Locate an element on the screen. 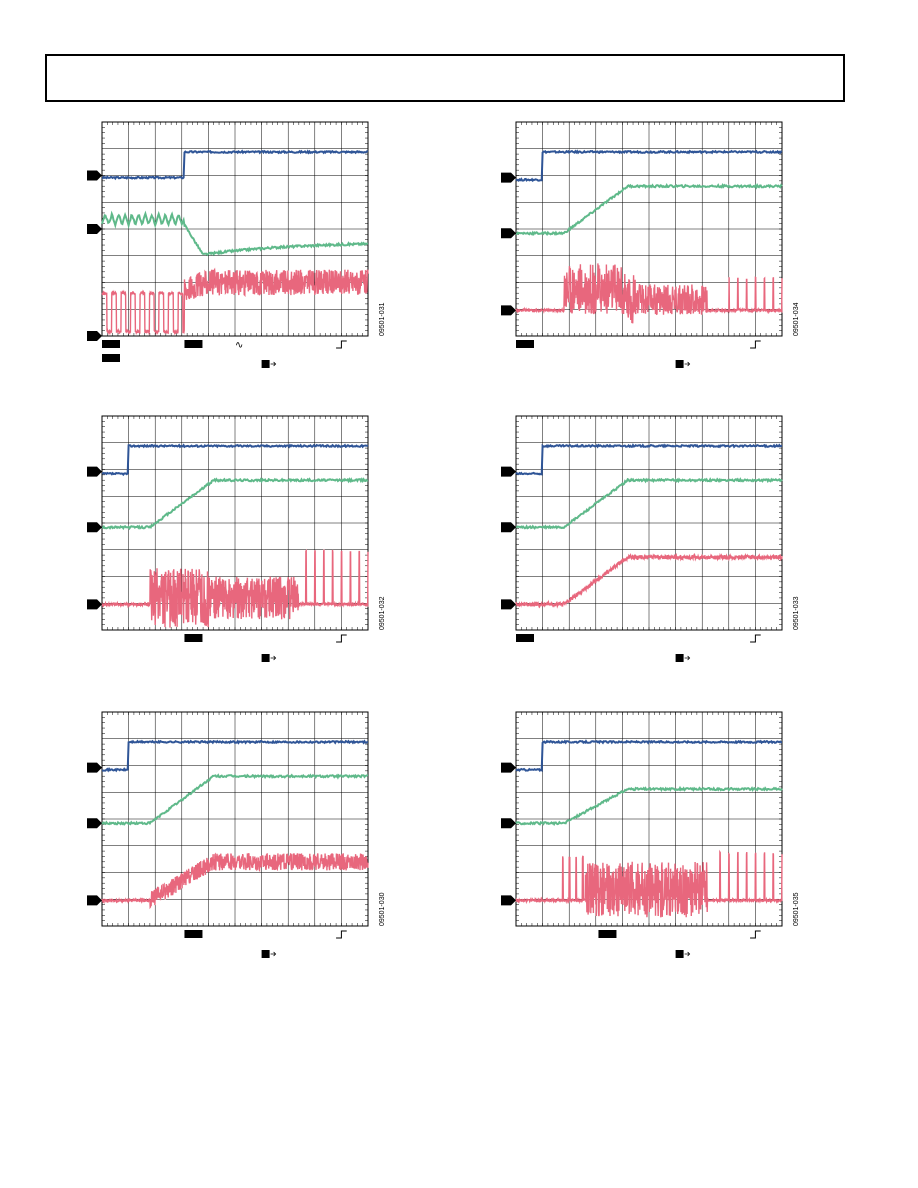 The width and height of the screenshot is (918, 1188). coupling-icon: ∿ is located at coordinates (239, 345).